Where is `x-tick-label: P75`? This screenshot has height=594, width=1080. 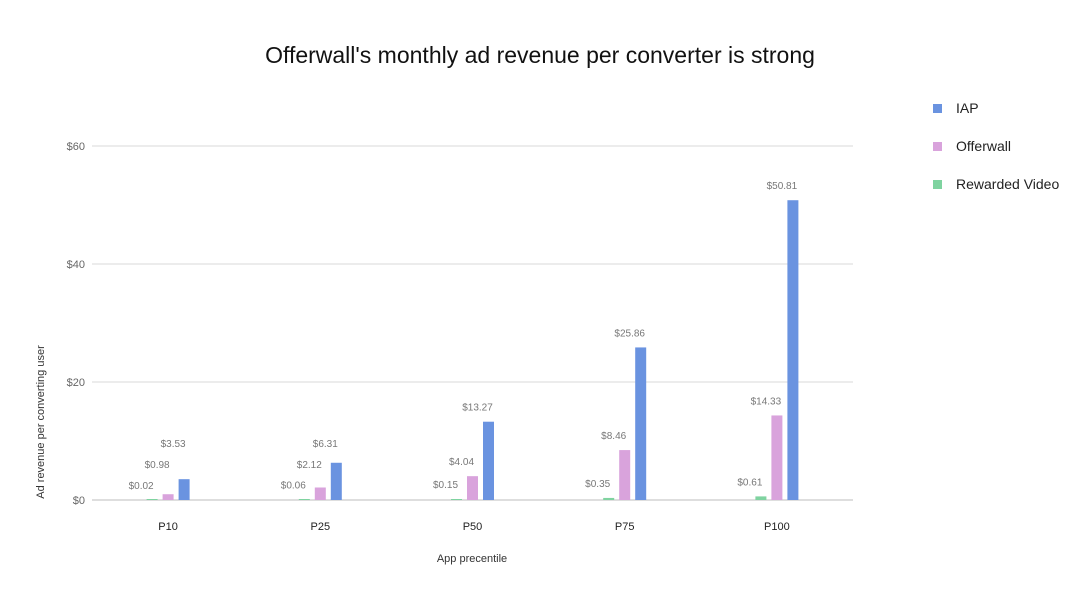 x-tick-label: P75 is located at coordinates (625, 527).